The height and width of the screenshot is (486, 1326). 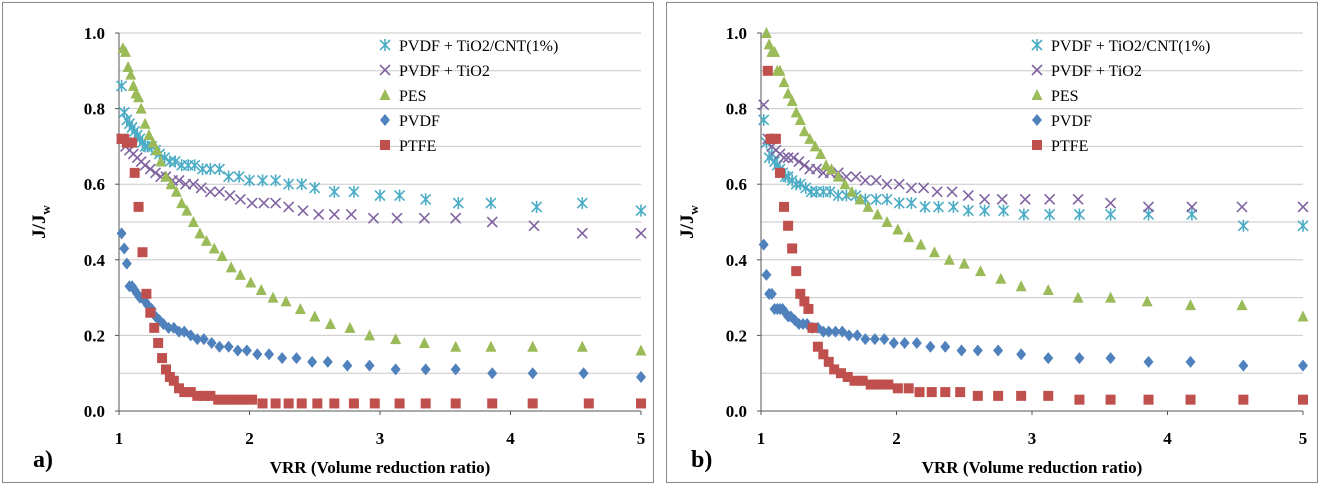 What do you see at coordinates (413, 96) in the screenshot?
I see `legend-label: PES` at bounding box center [413, 96].